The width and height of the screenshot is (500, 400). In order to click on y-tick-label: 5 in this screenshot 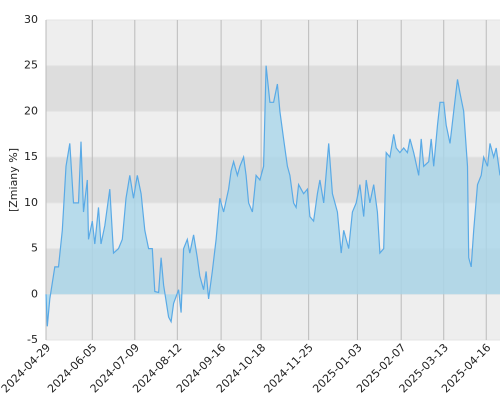, I will do `click(34, 248)`.